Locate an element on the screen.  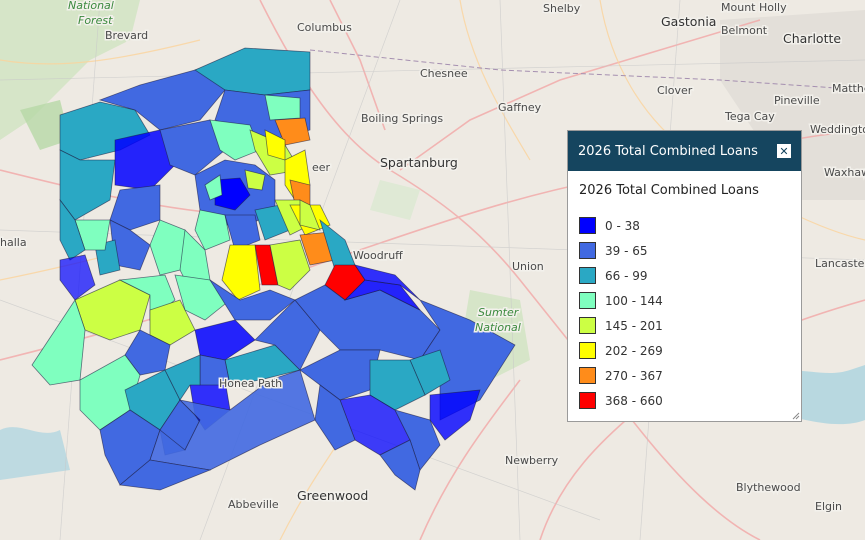
svg-text: Columbus is located at coordinates (324, 27).